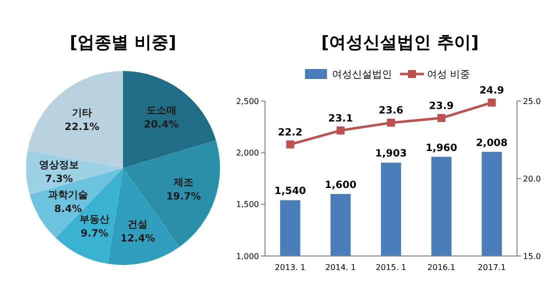  I want to click on data-label: 1,600, so click(340, 185).